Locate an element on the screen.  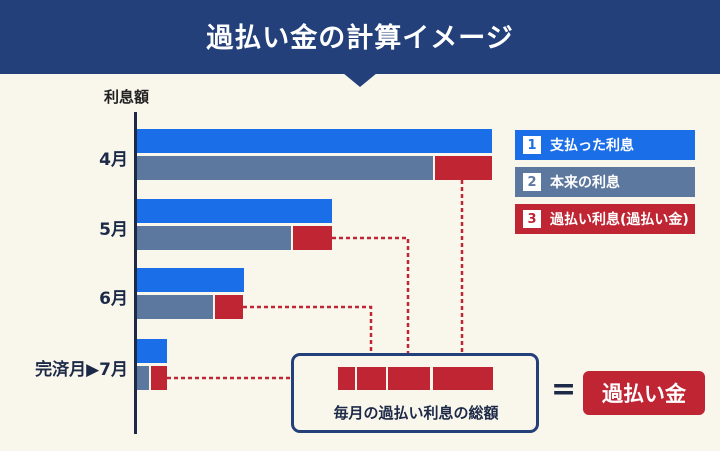
legend-item: 2 本来の利息 is located at coordinates (605, 182).